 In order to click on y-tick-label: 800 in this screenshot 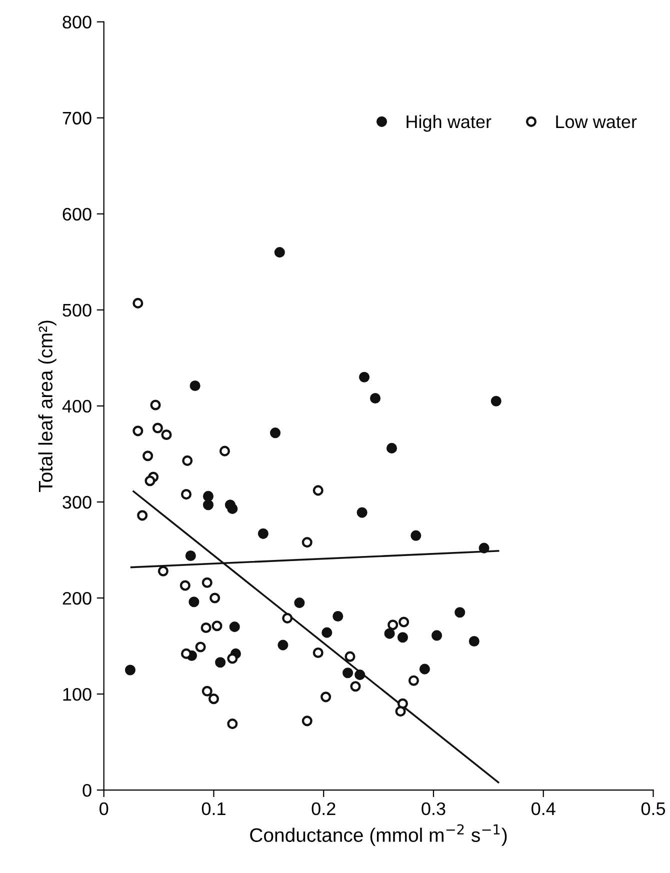, I will do `click(77, 22)`.